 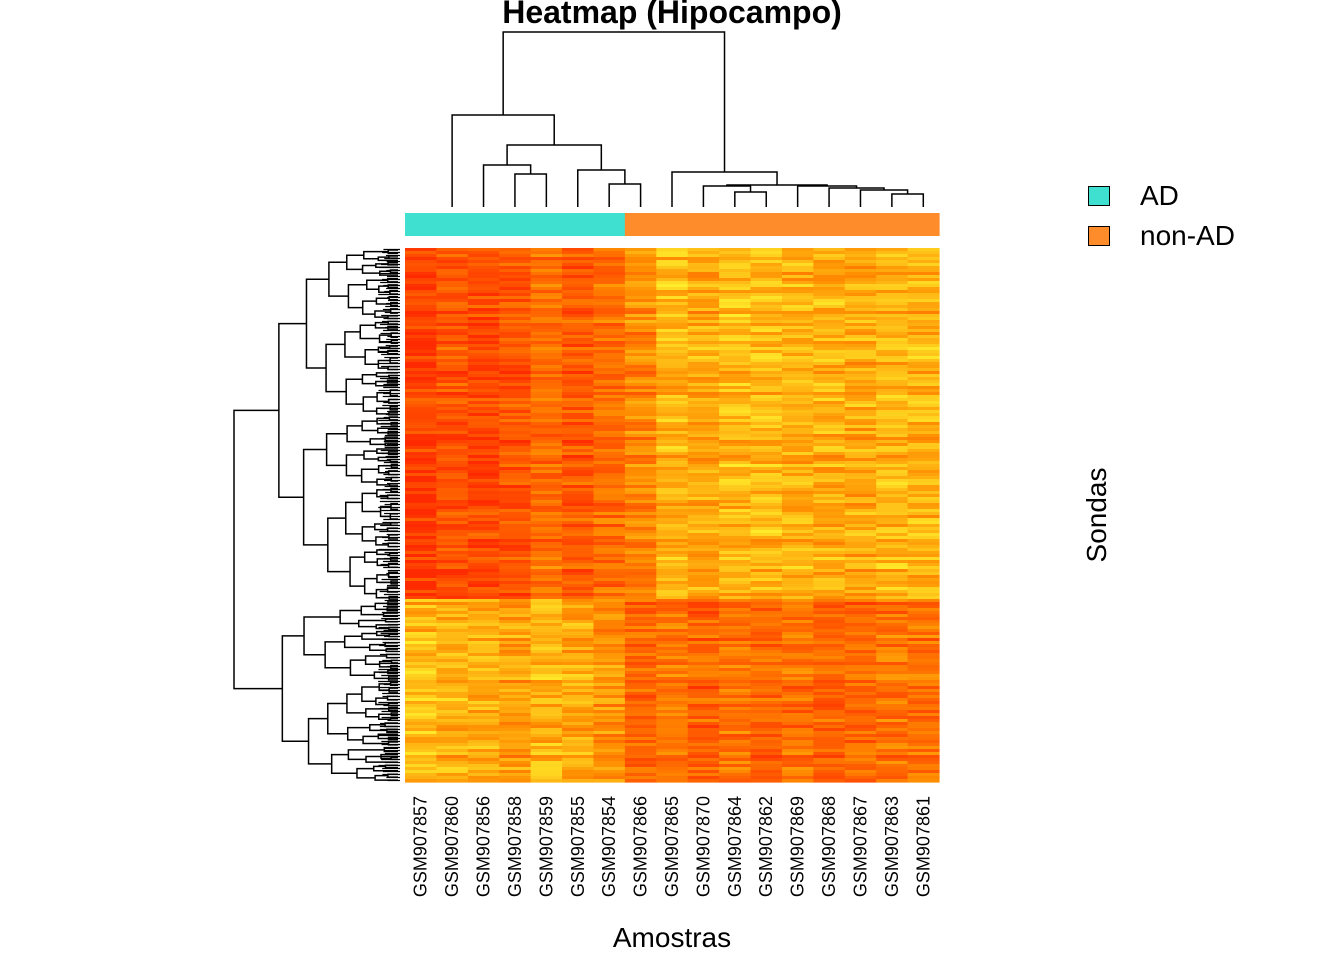 I want to click on dendrogram-link, so click(x=727, y=196).